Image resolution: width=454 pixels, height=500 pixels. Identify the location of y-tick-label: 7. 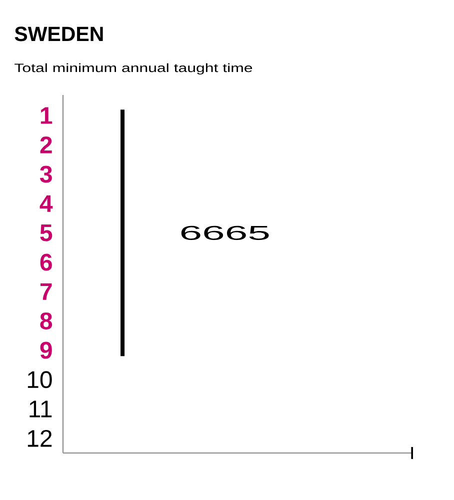
(46, 291).